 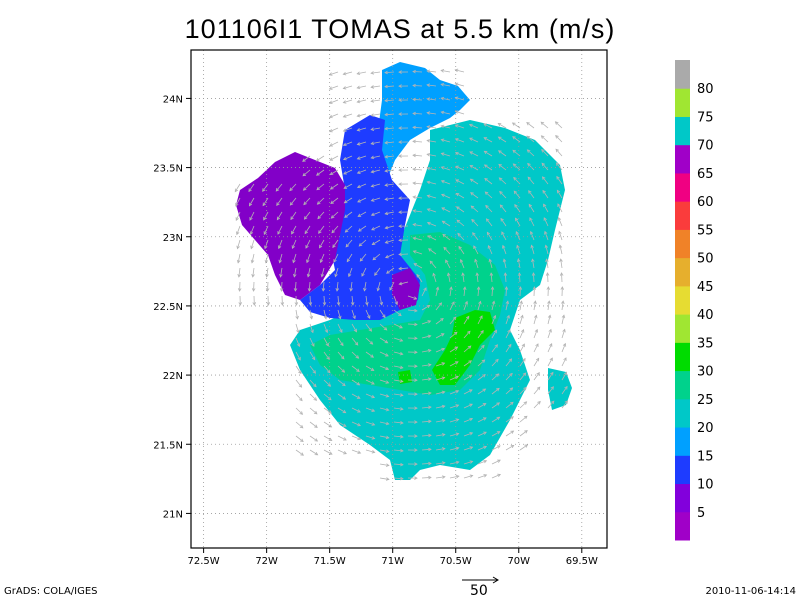 What do you see at coordinates (705, 259) in the screenshot?
I see `colorbar-label: 50` at bounding box center [705, 259].